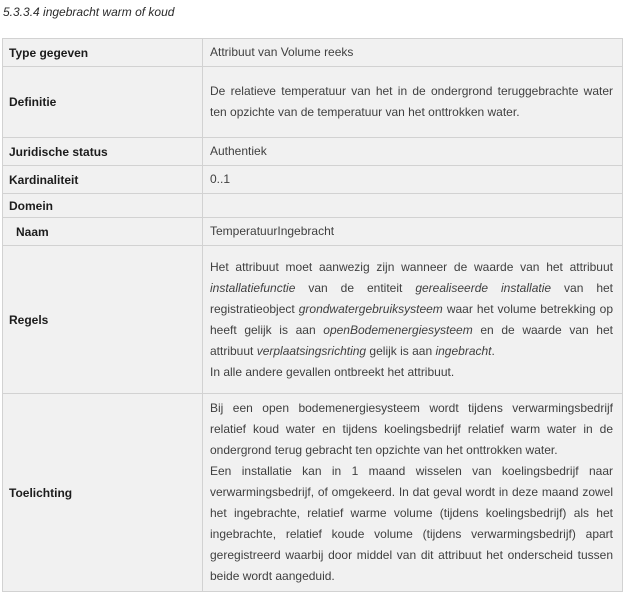 Image resolution: width=627 pixels, height=592 pixels. Describe the element at coordinates (102, 492) in the screenshot. I see `row-label-toelichting: Toelichting` at that location.